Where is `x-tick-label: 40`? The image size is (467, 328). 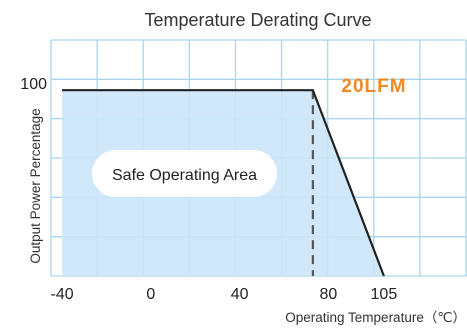 x-tick-label: 40 is located at coordinates (240, 294).